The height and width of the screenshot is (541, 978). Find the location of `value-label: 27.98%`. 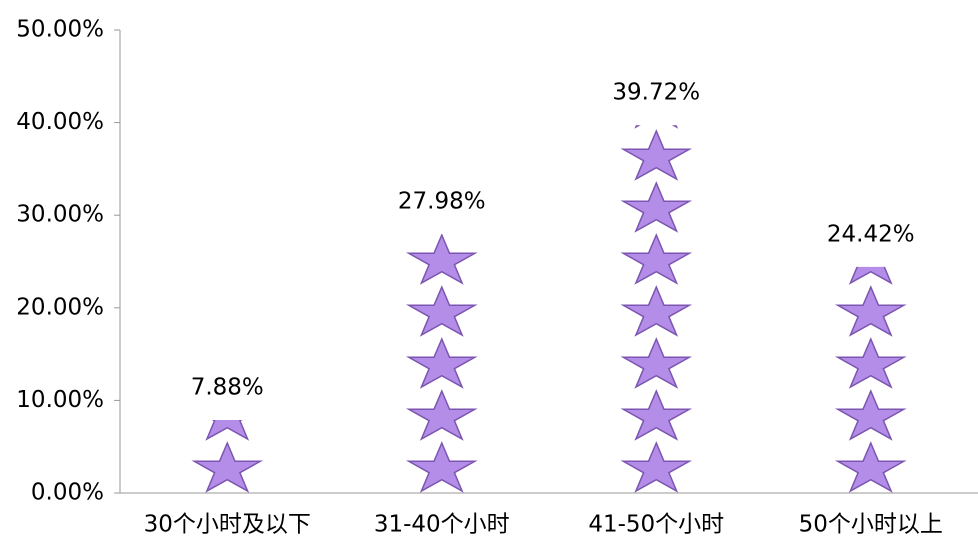

value-label: 27.98% is located at coordinates (442, 201).